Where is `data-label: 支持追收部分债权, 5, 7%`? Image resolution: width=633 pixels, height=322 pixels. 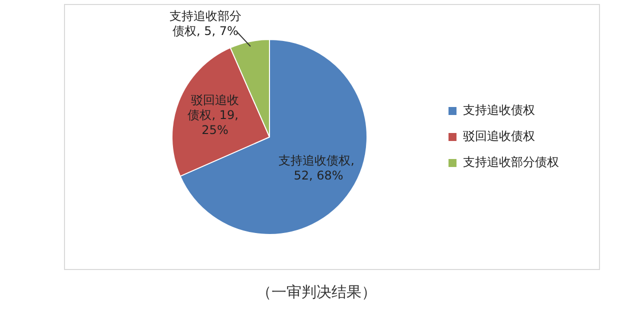 data-label: 支持追收部分债权, 5, 7% is located at coordinates (205, 23).